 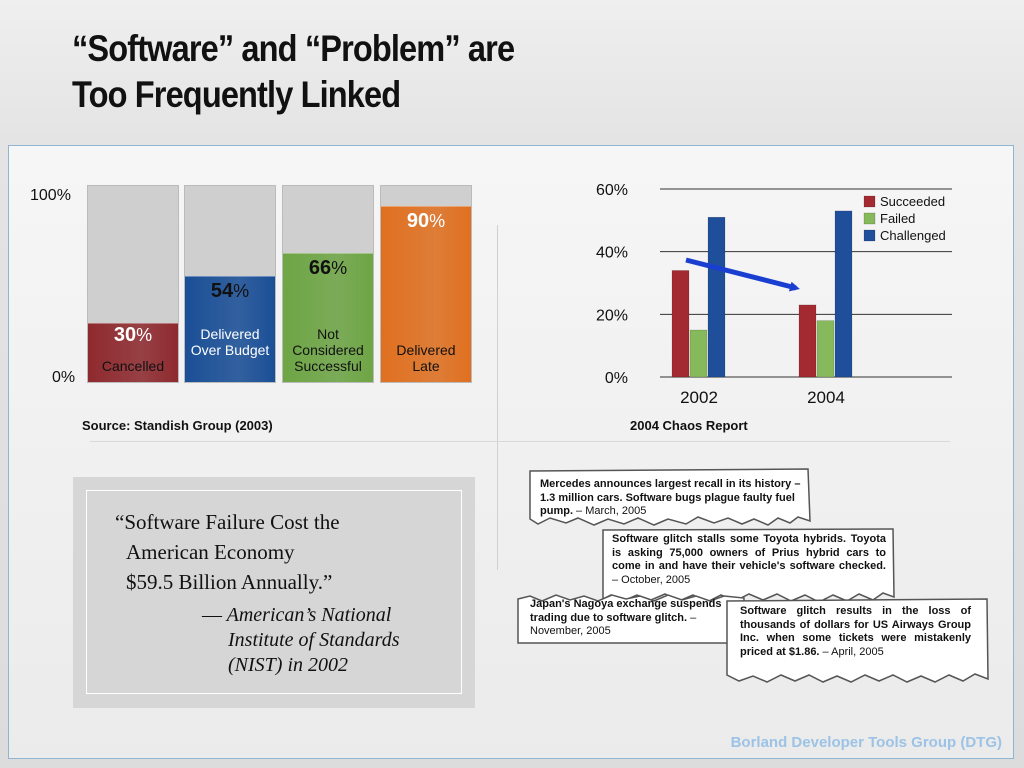 I want to click on chaos-bar-failed-2002, so click(x=698, y=353).